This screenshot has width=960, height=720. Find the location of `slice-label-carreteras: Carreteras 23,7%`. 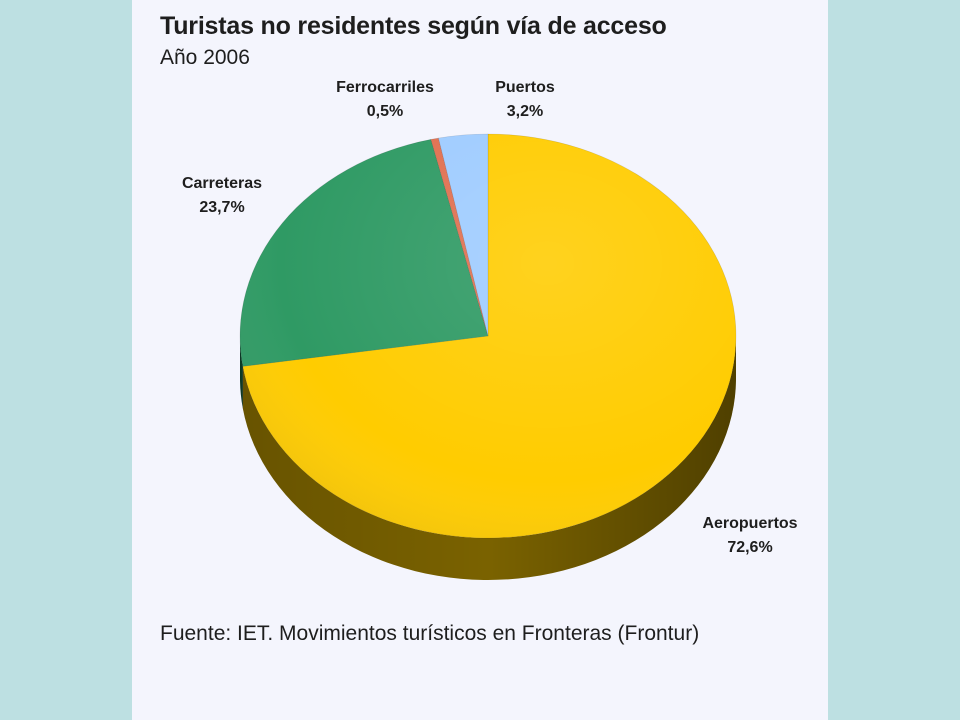

slice-label-carreteras: Carreteras 23,7% is located at coordinates (222, 196).